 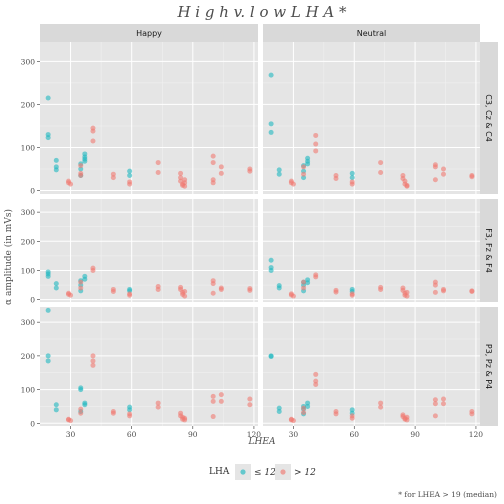 I want to click on legend-dot-low, so click(x=243, y=472).